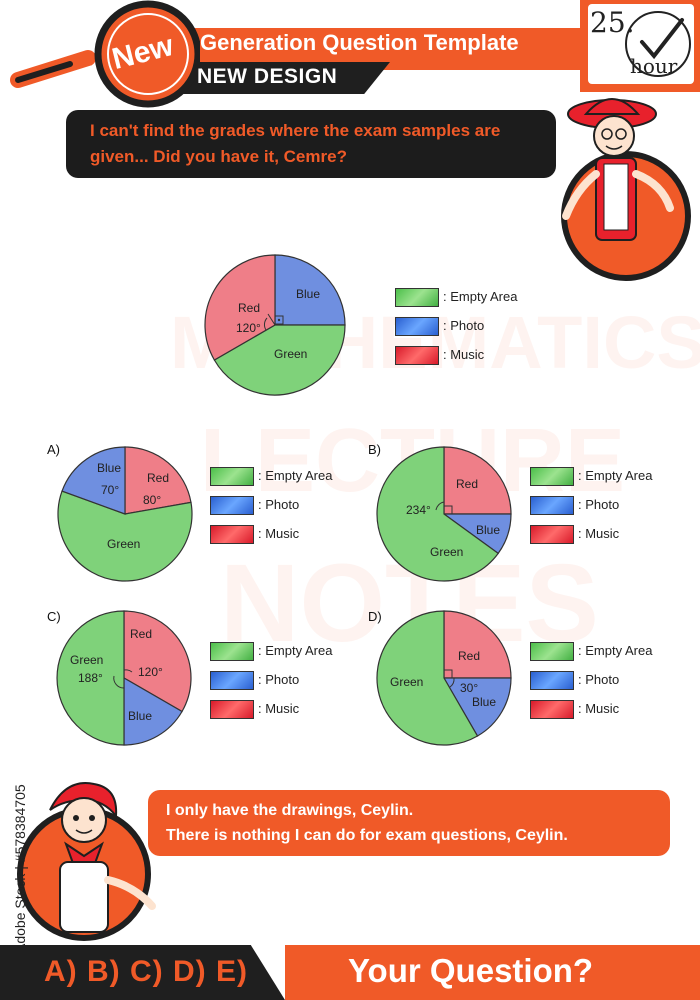  I want to click on option-d-pie: Red 30° Blue Green, so click(444, 678).